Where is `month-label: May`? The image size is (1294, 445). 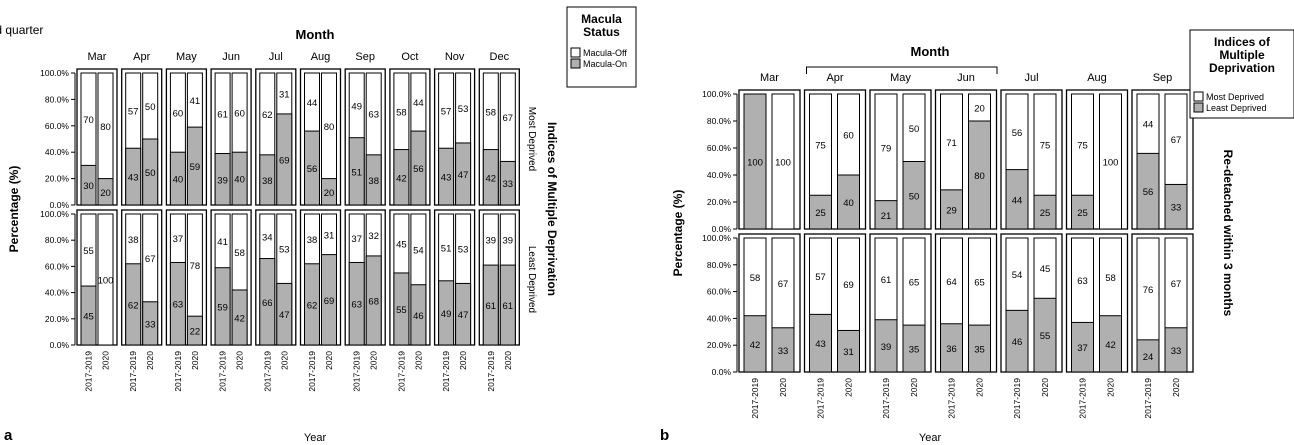 month-label: May is located at coordinates (900, 78).